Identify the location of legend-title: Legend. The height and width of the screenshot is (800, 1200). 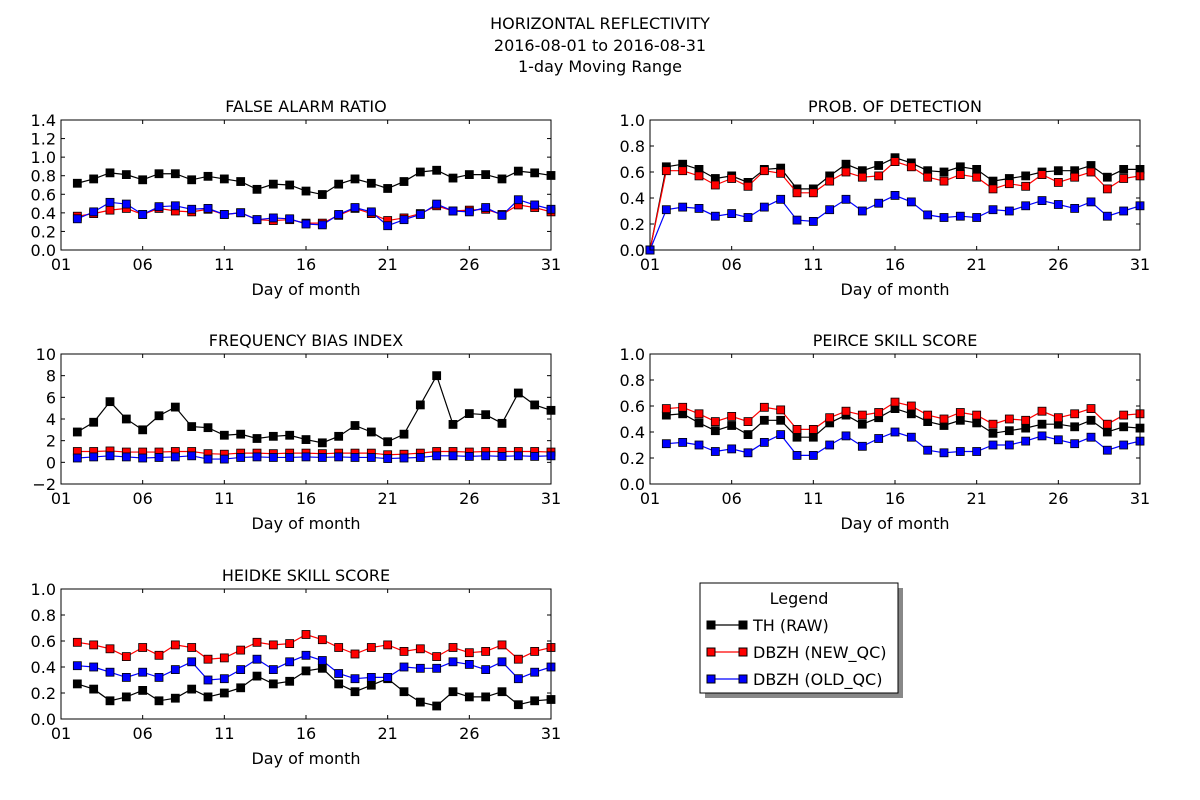
(799, 598).